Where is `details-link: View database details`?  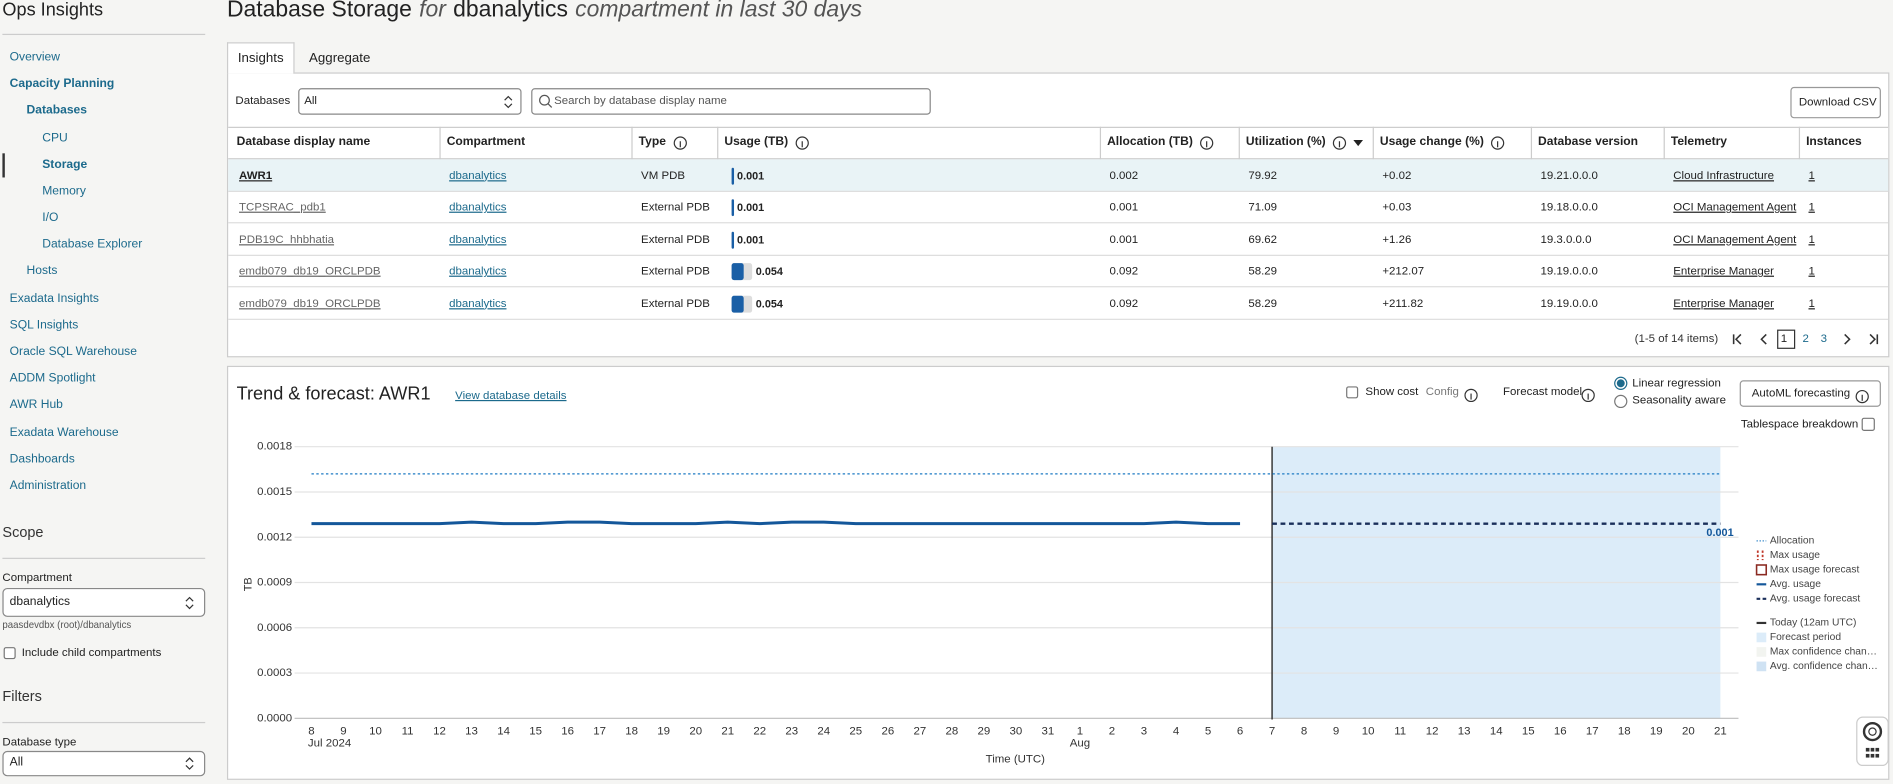 details-link: View database details is located at coordinates (511, 396).